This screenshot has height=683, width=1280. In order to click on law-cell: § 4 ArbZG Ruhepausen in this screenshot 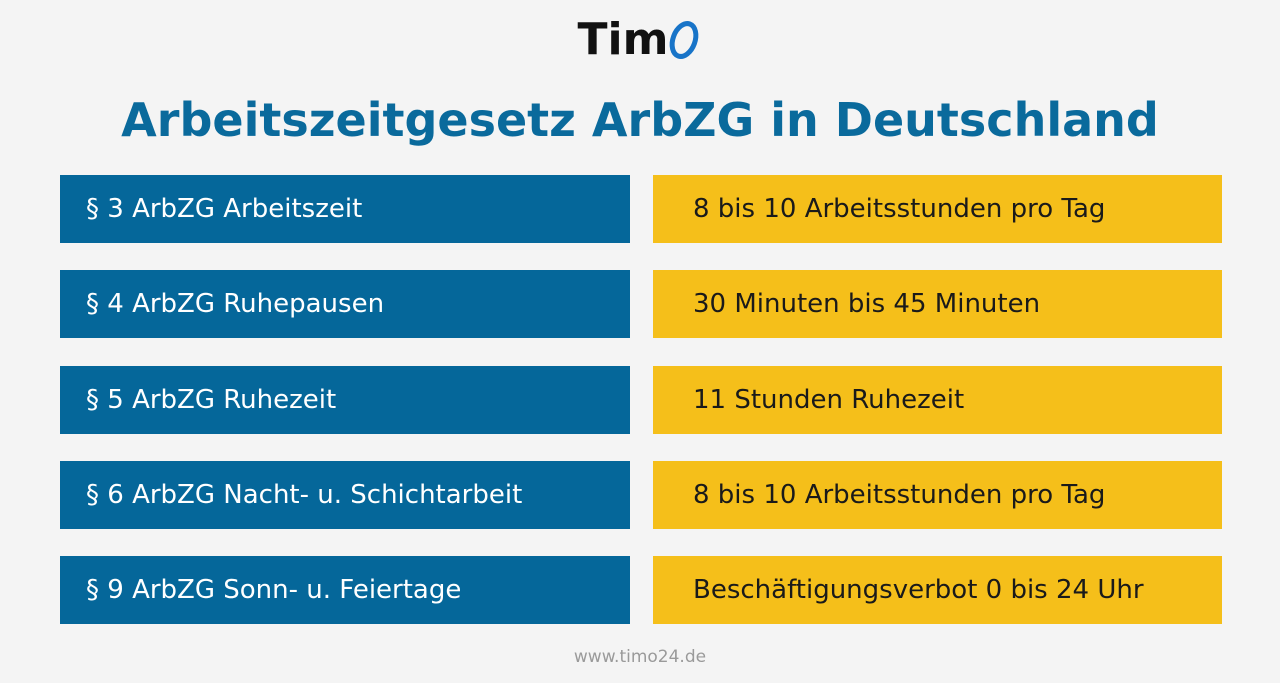, I will do `click(345, 304)`.